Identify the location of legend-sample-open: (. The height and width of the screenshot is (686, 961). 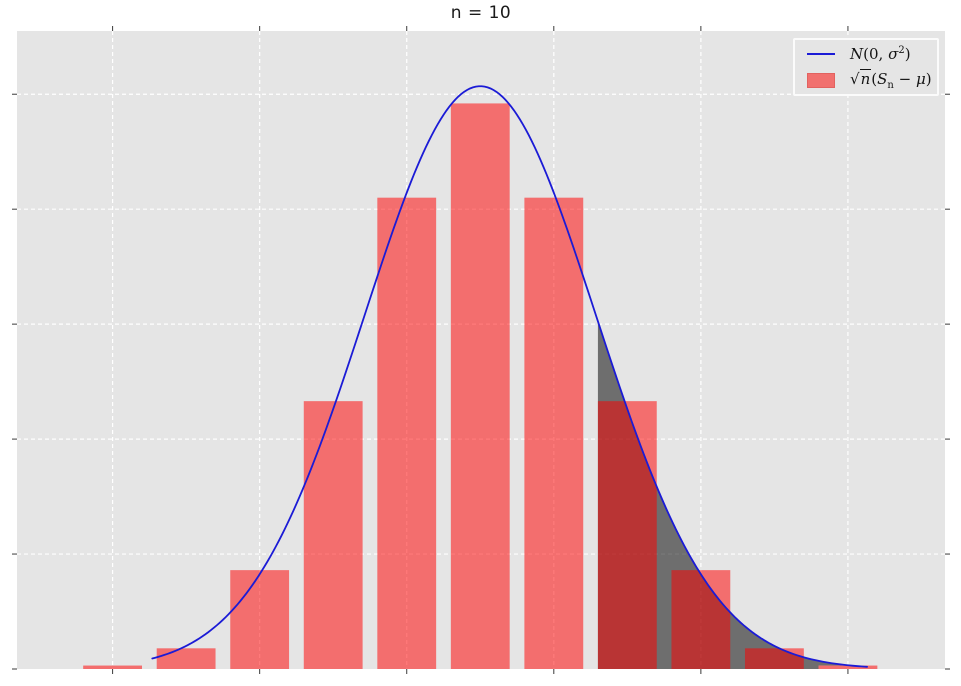
(874, 78).